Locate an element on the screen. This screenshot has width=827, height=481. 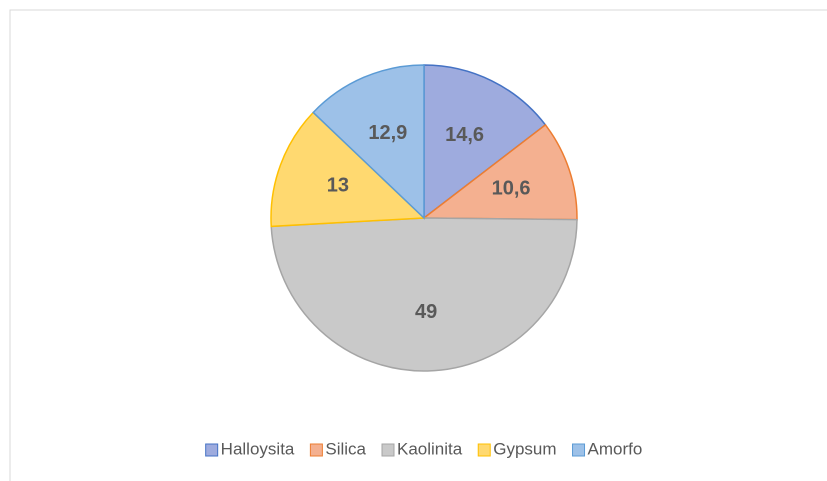
legend-label: Silica is located at coordinates (345, 448).